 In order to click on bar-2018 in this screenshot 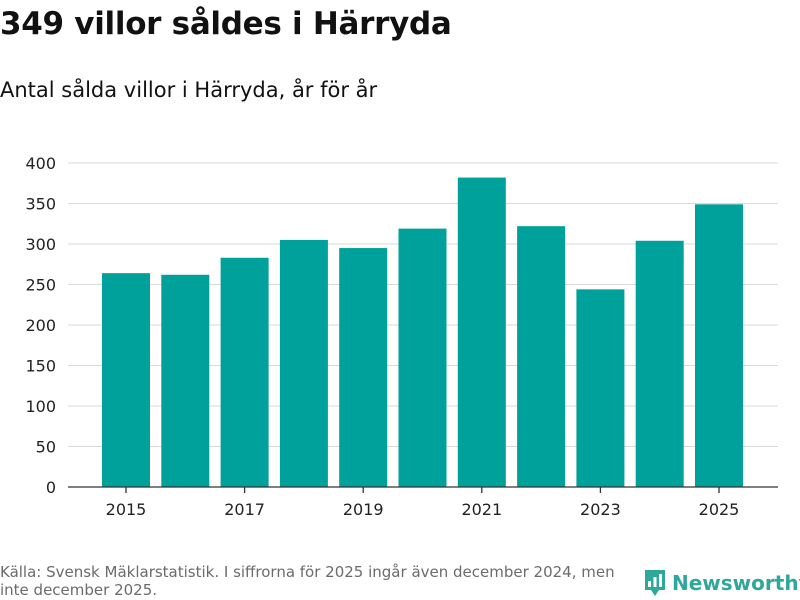, I will do `click(303, 363)`.